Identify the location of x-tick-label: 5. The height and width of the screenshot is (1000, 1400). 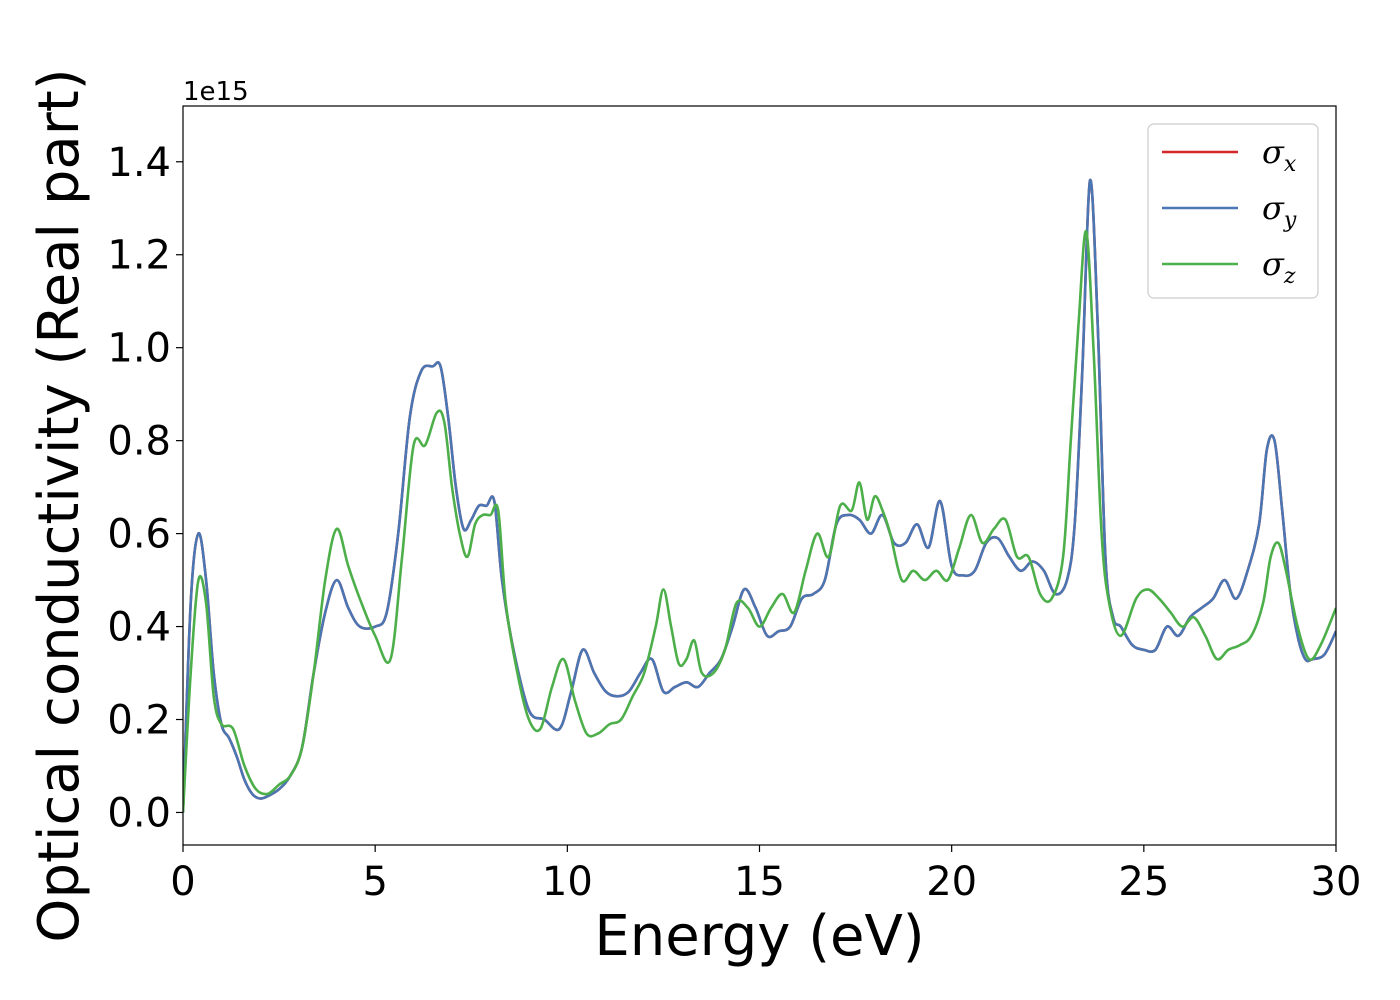
(374, 882).